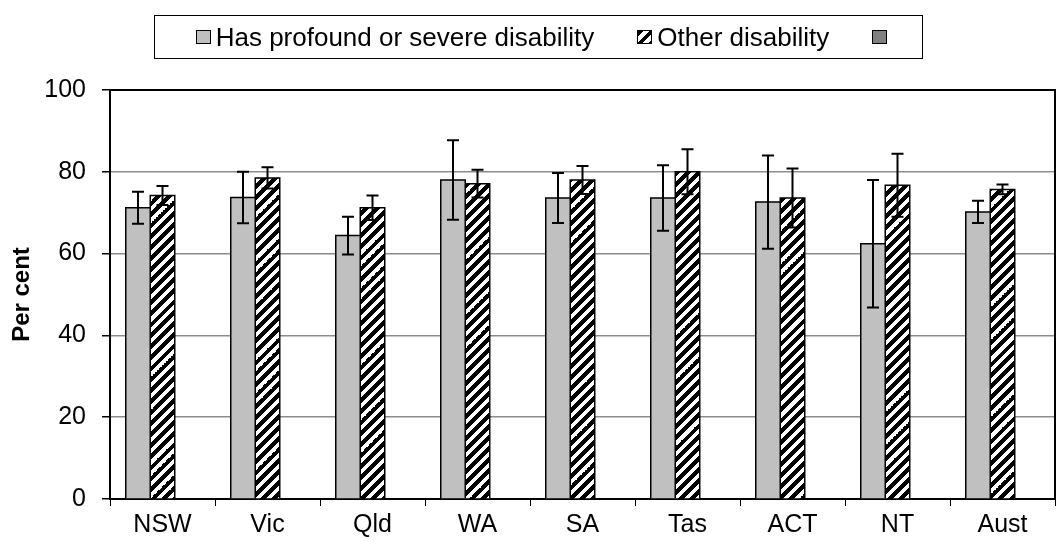 The width and height of the screenshot is (1063, 541). What do you see at coordinates (72, 415) in the screenshot?
I see `y-tick-label: 20` at bounding box center [72, 415].